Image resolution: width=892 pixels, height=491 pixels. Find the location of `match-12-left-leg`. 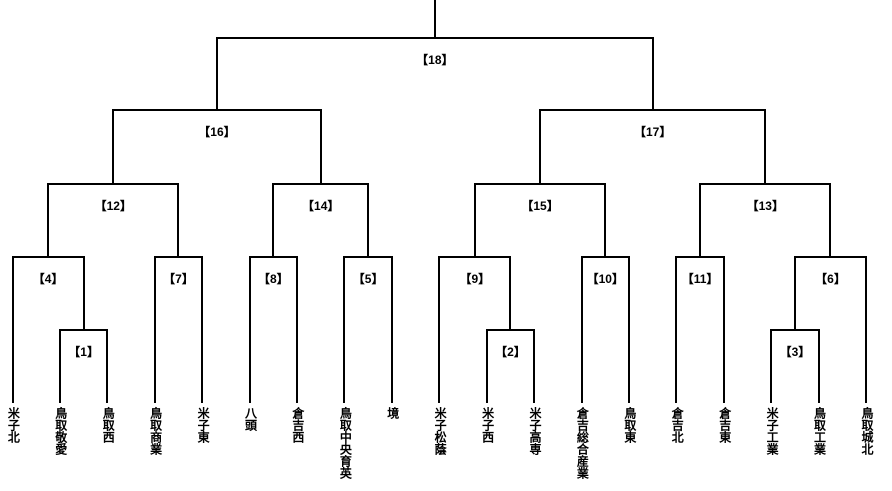

match-12-left-leg is located at coordinates (48, 221).